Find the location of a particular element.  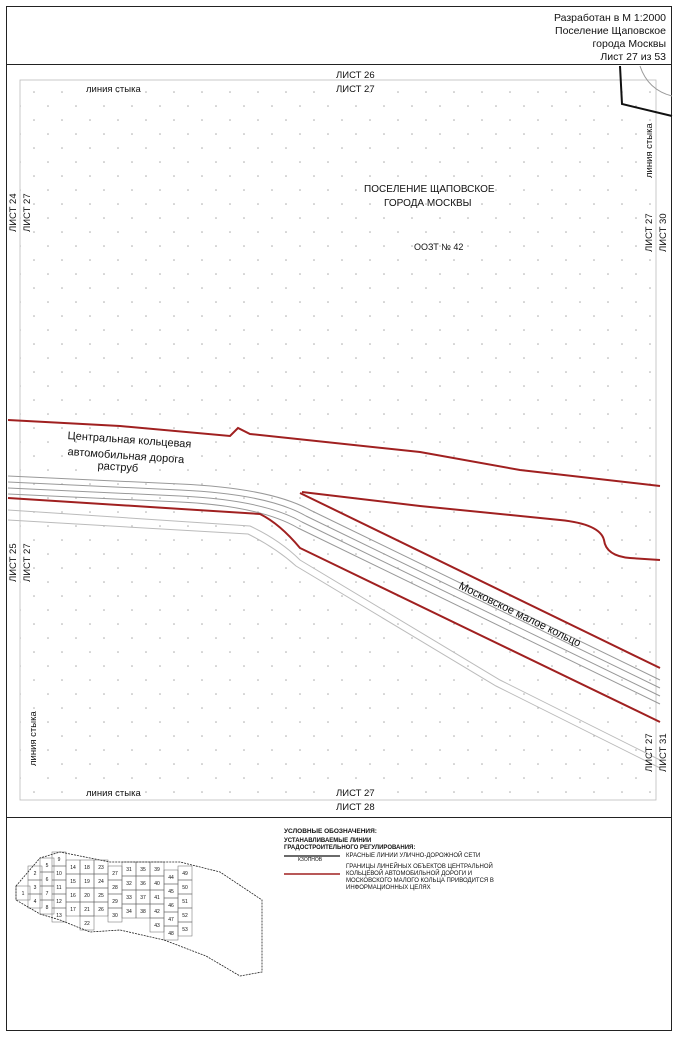

legend-item1-text: КРАСНЫЕ ЛИНИИ УЛИЧНО-ДОРОЖНОЙ СЕТИ is located at coordinates (413, 856).